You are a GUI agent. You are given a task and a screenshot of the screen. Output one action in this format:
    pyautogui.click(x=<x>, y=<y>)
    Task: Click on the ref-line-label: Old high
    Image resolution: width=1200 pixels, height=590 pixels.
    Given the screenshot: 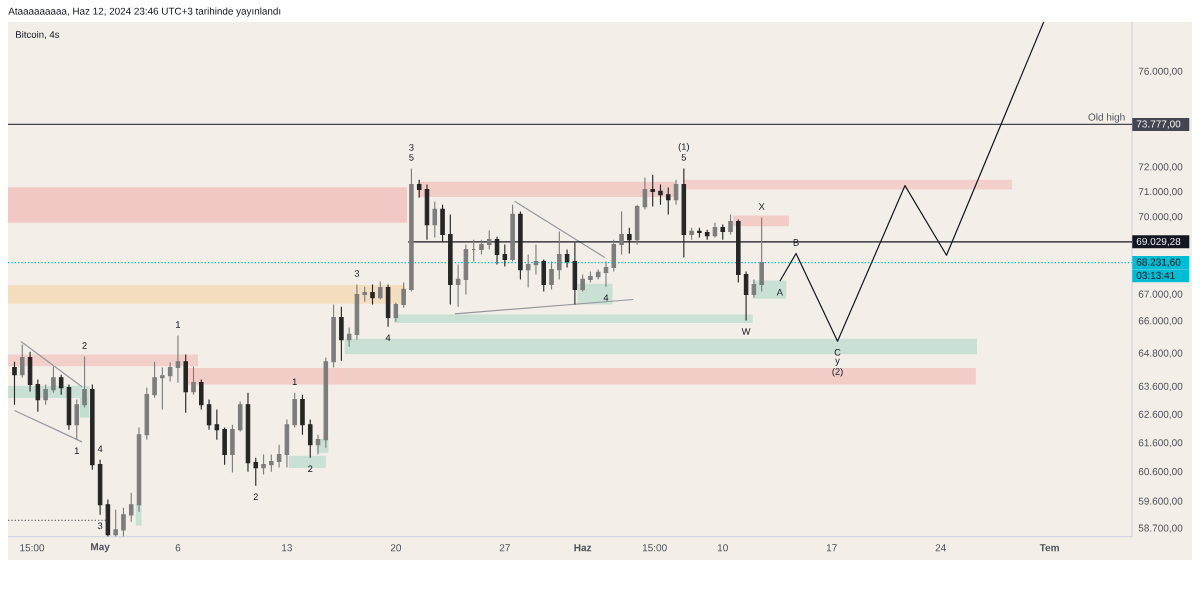 What is the action you would take?
    pyautogui.click(x=1106, y=118)
    